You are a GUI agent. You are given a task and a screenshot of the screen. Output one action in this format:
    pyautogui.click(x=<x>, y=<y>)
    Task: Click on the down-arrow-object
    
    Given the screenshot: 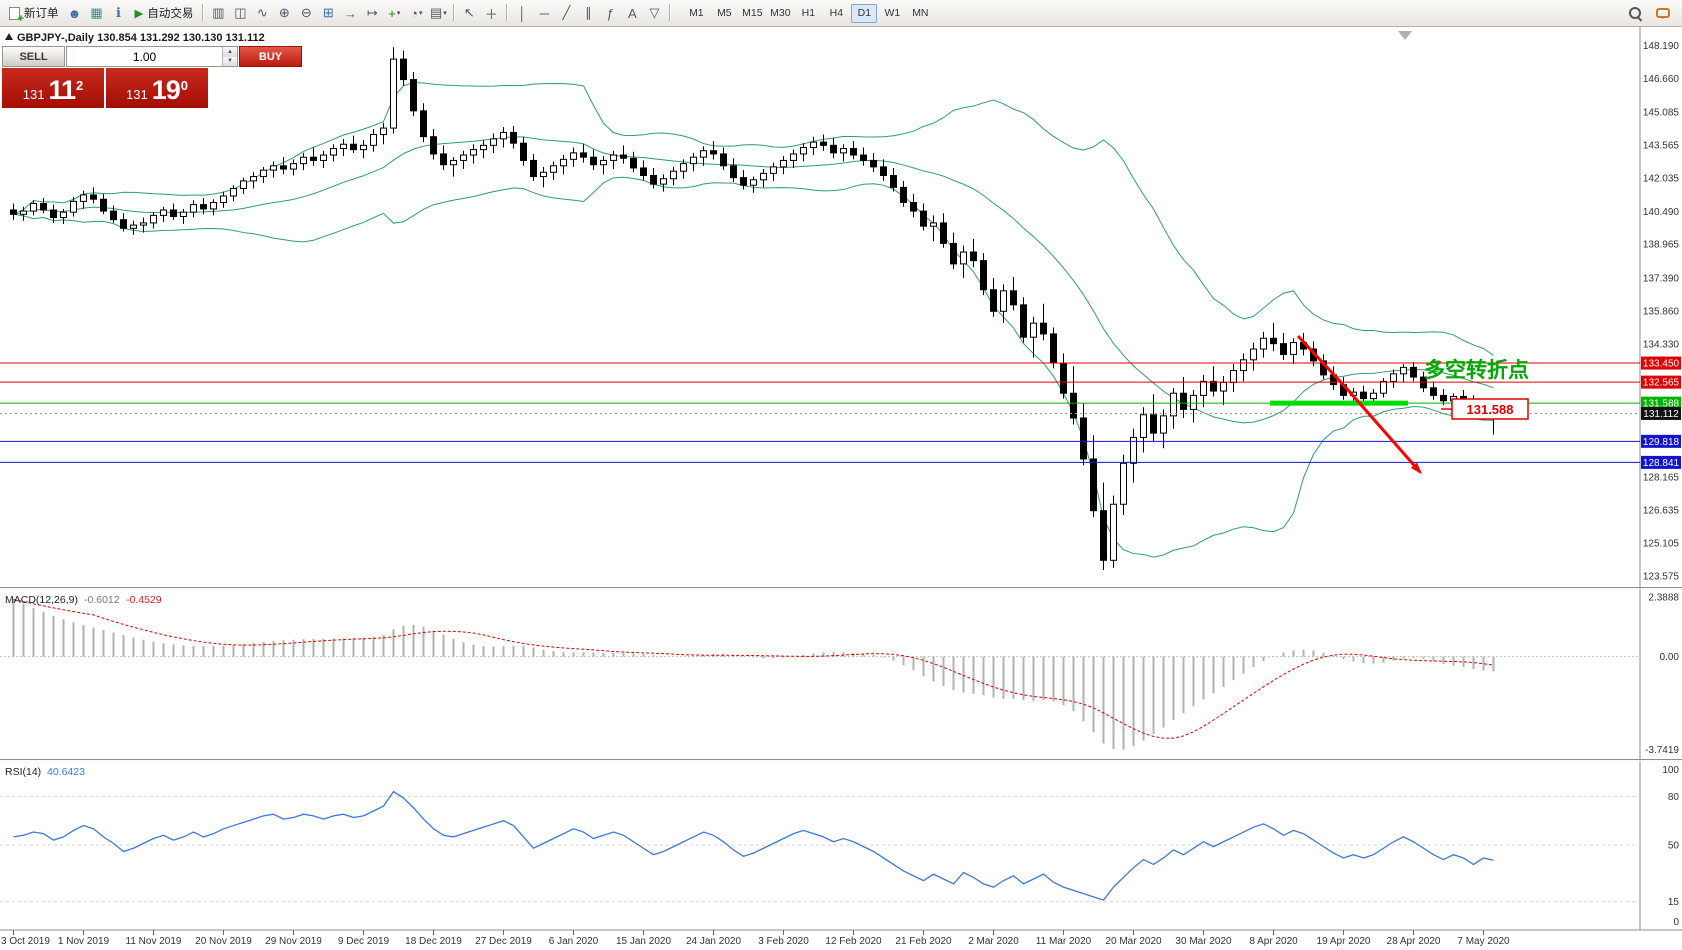 What is the action you would take?
    pyautogui.click(x=1359, y=403)
    